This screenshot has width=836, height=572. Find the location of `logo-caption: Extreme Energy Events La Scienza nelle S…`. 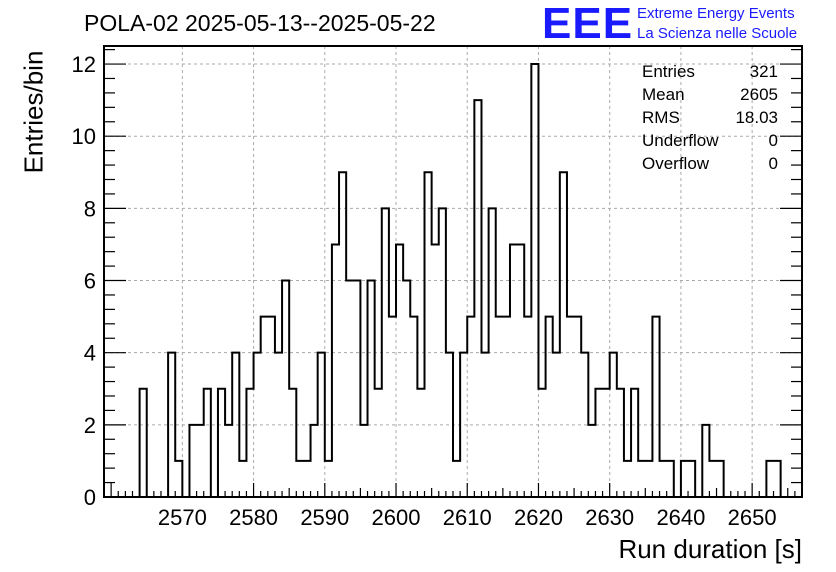

logo-caption: Extreme Energy Events La Scienza nelle S… is located at coordinates (717, 24).